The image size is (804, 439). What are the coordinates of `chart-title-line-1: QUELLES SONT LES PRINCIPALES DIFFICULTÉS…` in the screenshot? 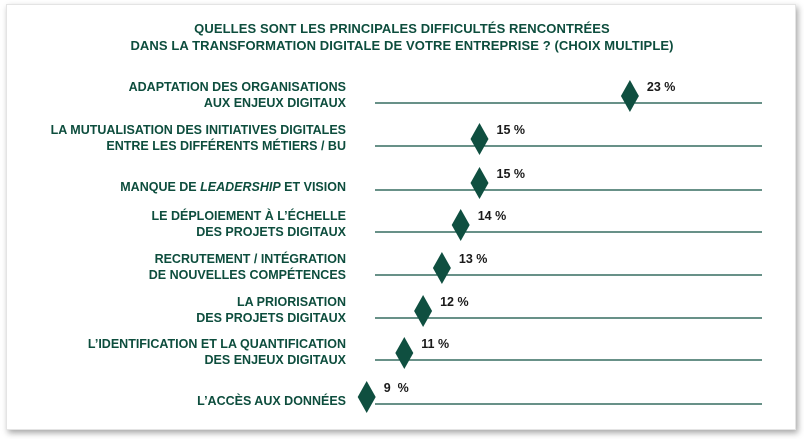 It's located at (402, 28).